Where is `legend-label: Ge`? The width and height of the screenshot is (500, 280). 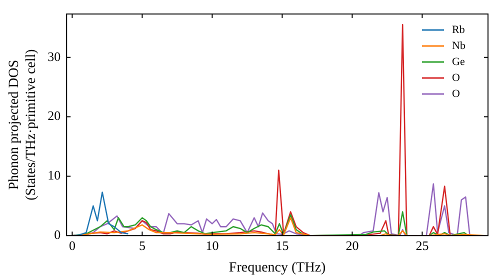
legend-label: Ge is located at coordinates (458, 62).